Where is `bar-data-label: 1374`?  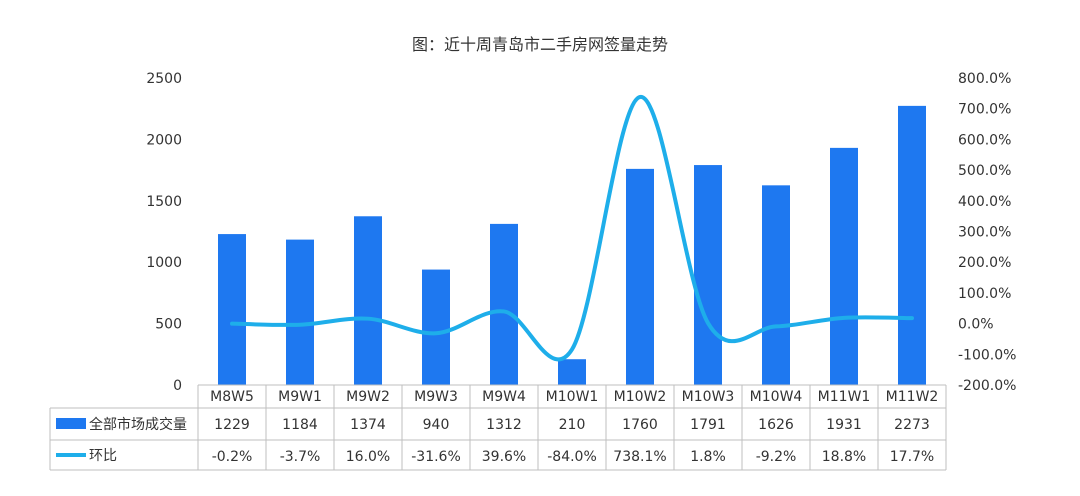 bar-data-label: 1374 is located at coordinates (368, 425).